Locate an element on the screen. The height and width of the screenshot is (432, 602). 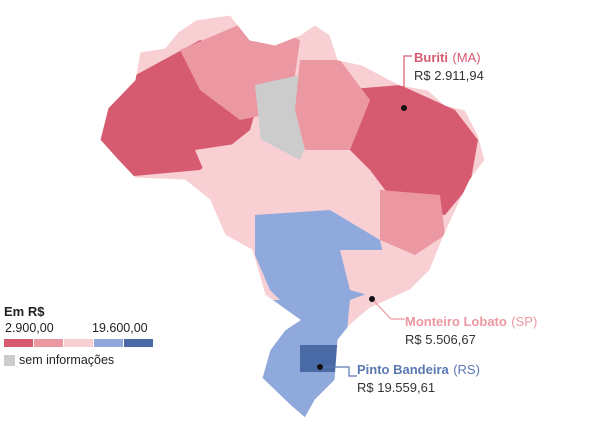
callout-value: R$ 5.506,67 is located at coordinates (440, 339).